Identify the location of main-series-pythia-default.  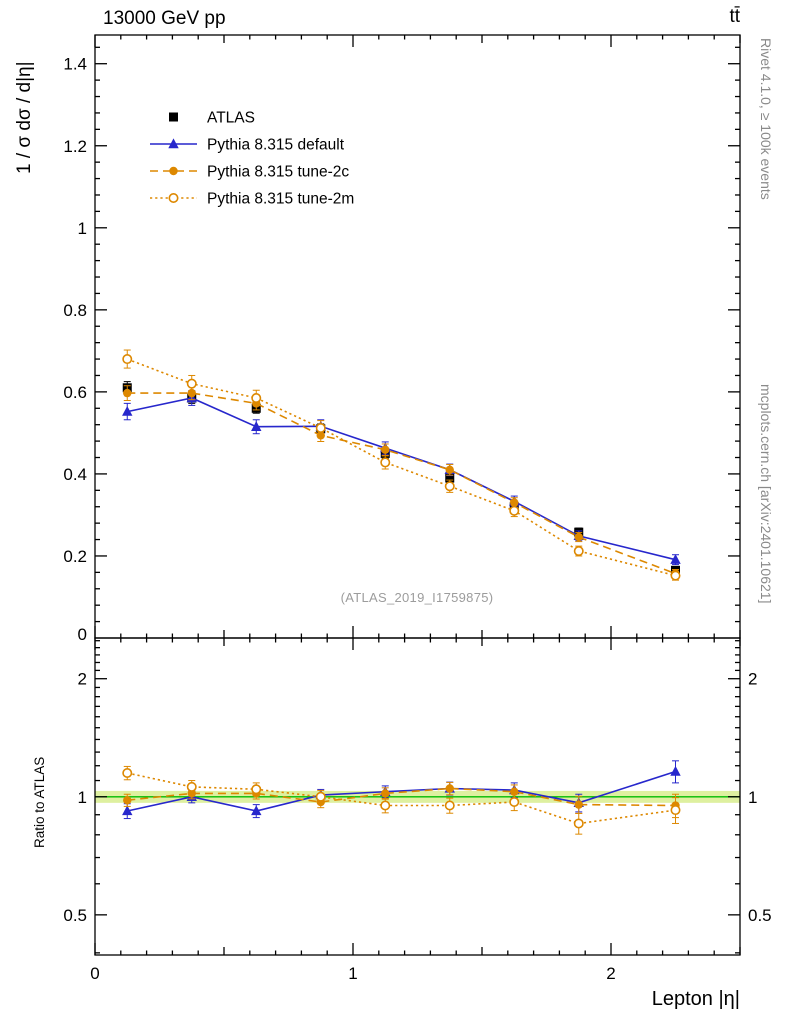
(401, 478).